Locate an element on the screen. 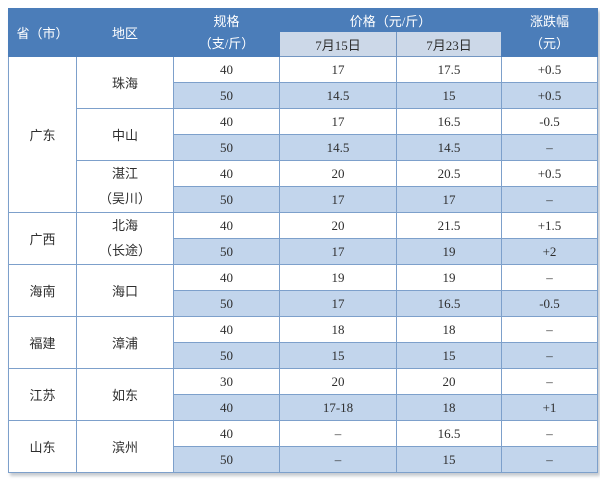 Image resolution: width=600 pixels, height=484 pixels. cell-price-jul15: 19 is located at coordinates (338, 277).